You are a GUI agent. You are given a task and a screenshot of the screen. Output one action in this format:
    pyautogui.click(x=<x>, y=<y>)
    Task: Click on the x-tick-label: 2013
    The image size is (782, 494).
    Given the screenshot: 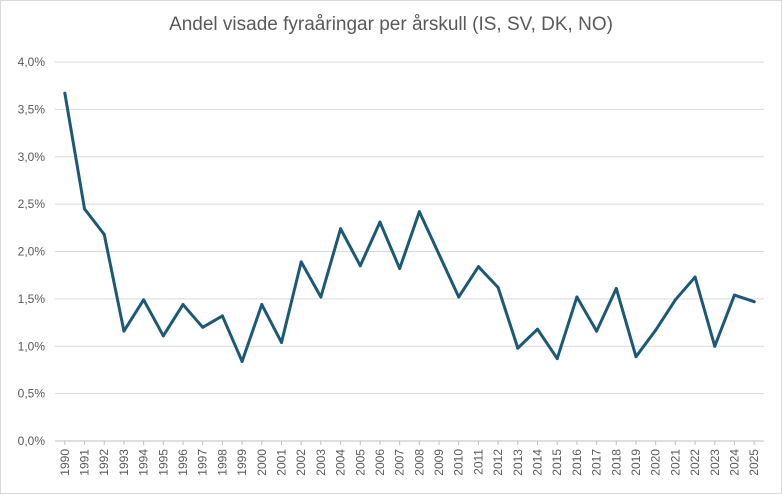 What is the action you would take?
    pyautogui.click(x=518, y=462)
    